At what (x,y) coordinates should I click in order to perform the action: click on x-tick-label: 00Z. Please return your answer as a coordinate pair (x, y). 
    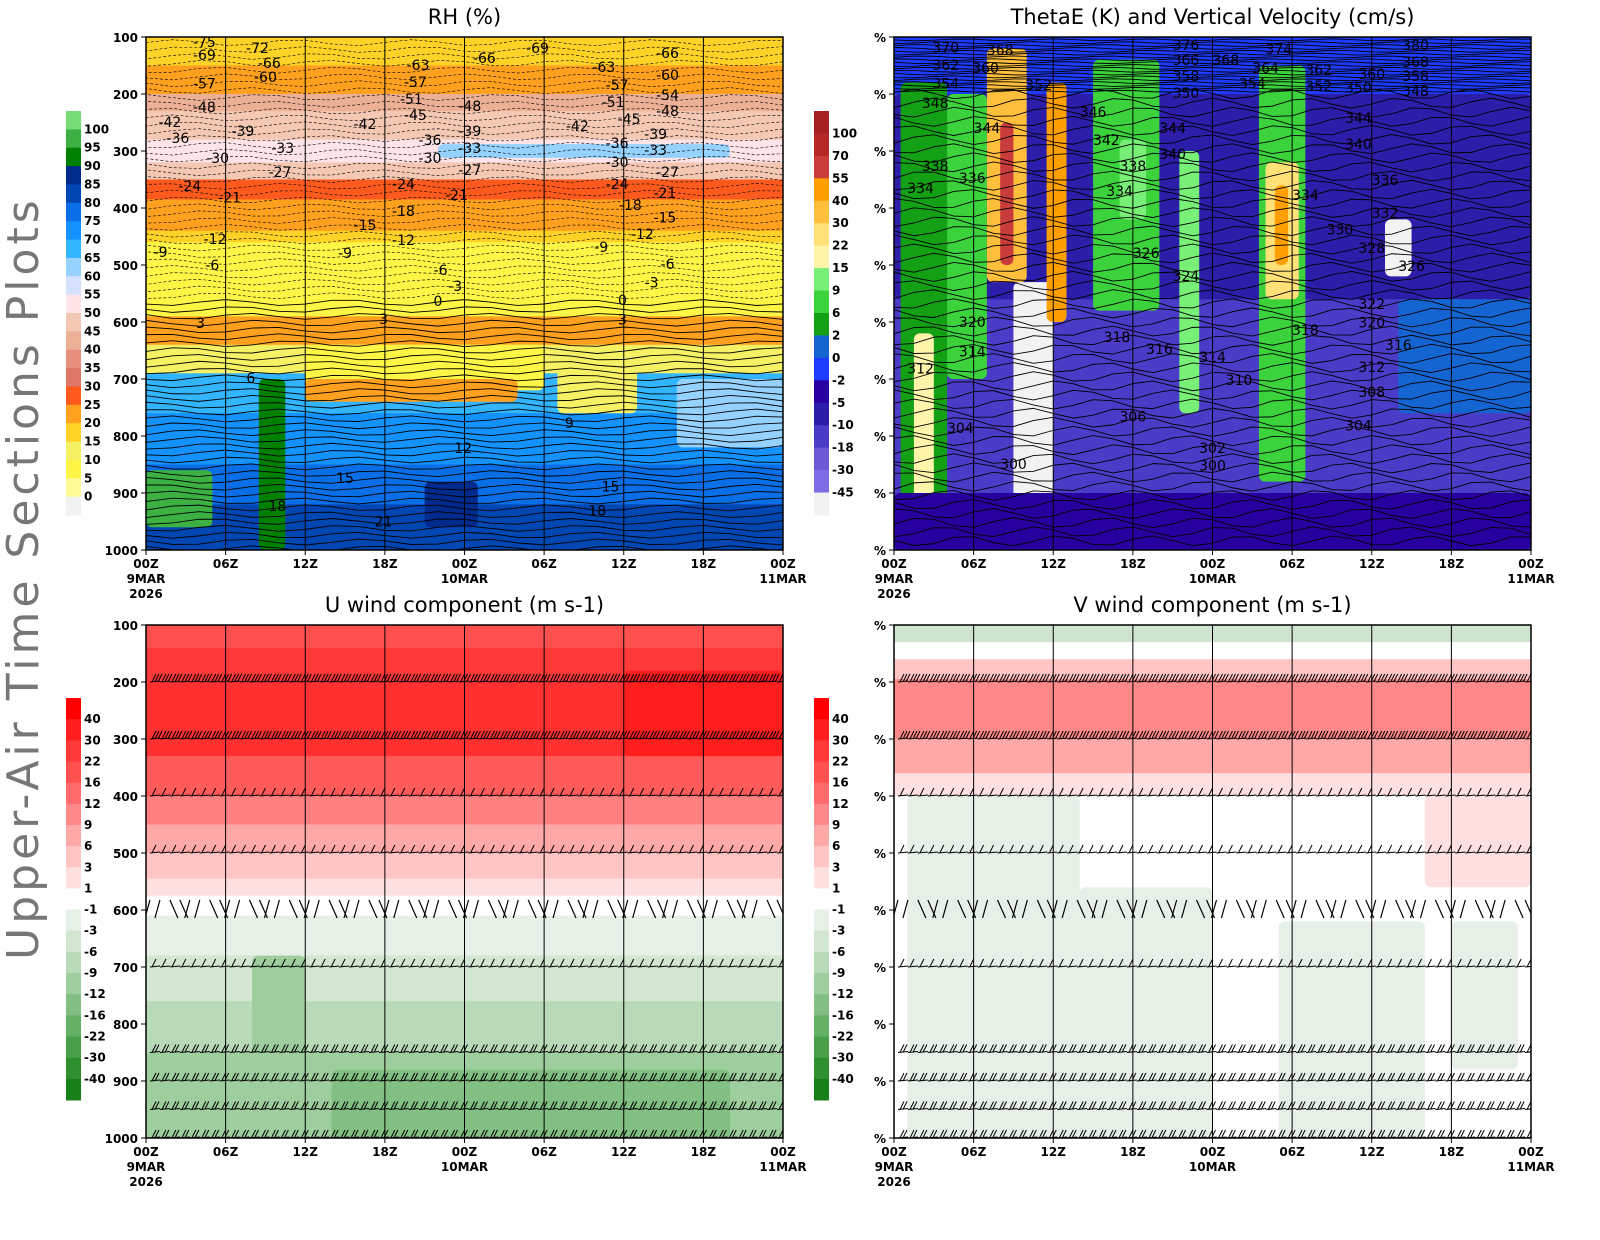
    Looking at the image, I should click on (146, 564).